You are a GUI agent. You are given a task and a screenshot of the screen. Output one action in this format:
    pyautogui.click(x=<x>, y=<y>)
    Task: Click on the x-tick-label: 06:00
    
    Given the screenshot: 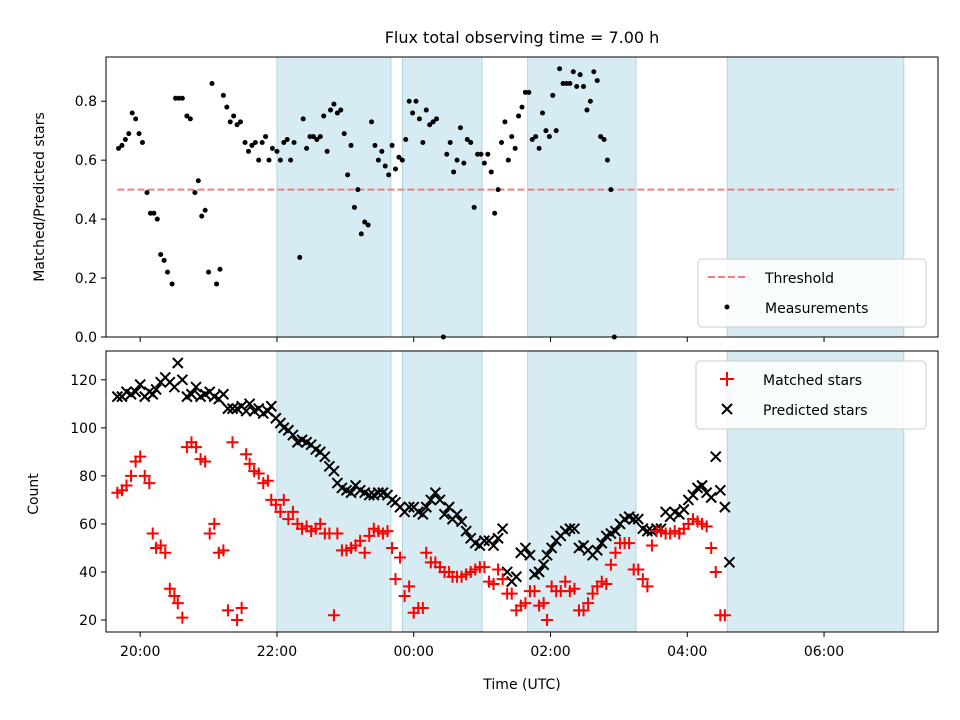 What is the action you would take?
    pyautogui.click(x=824, y=652)
    